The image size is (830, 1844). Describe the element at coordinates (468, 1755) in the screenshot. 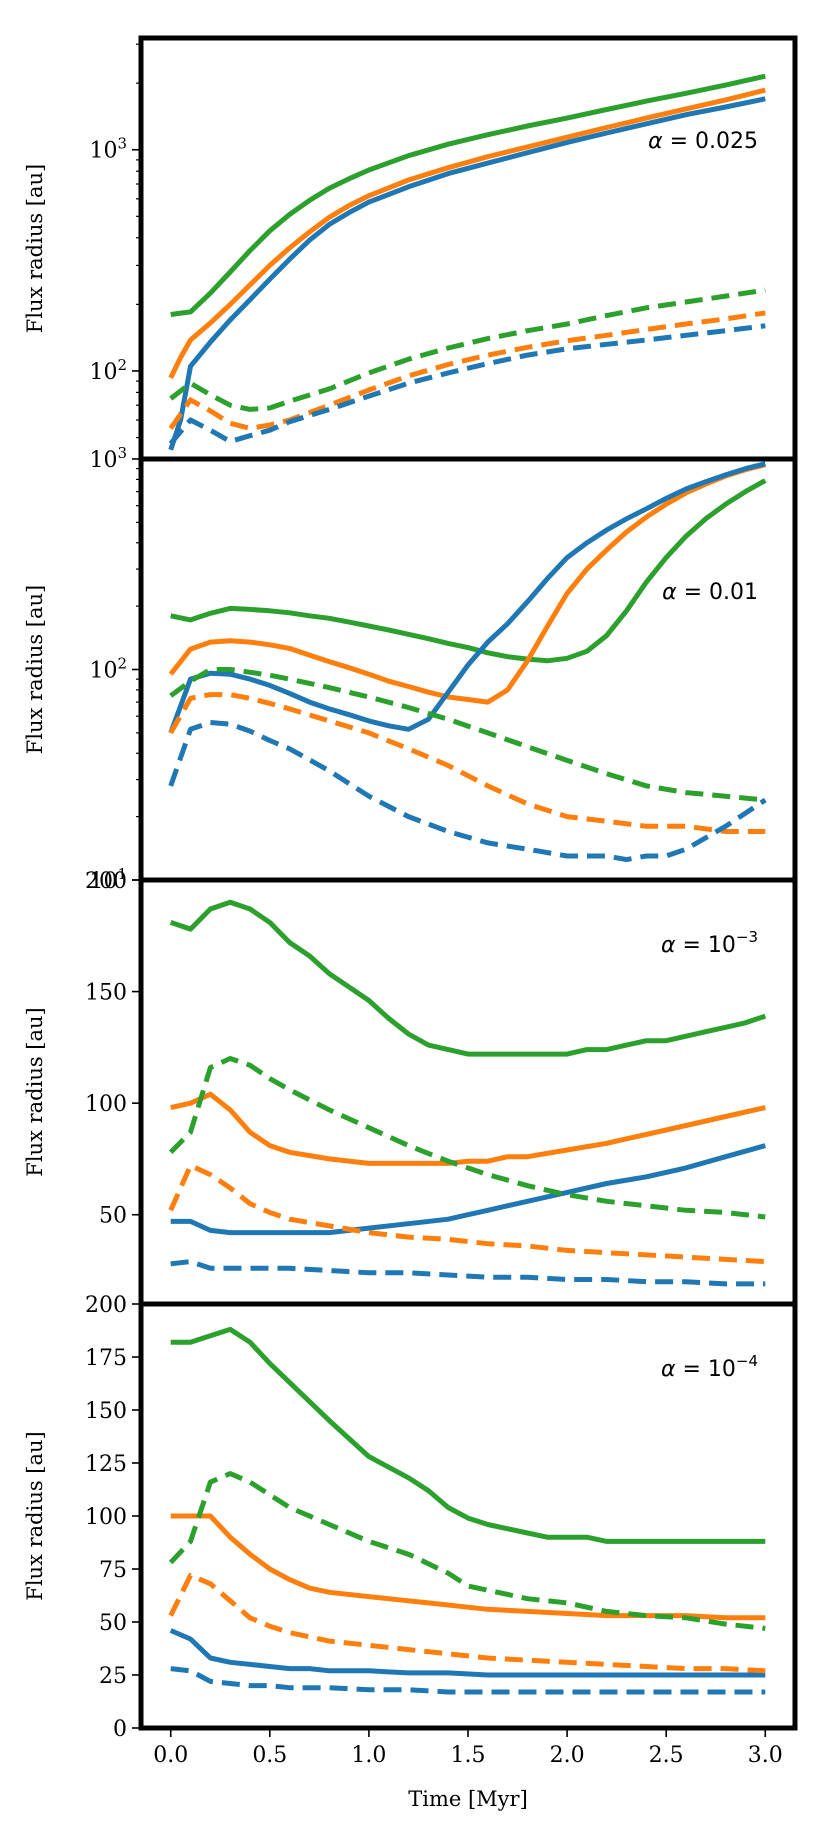

I see `x-tick-label: 1.5` at that location.